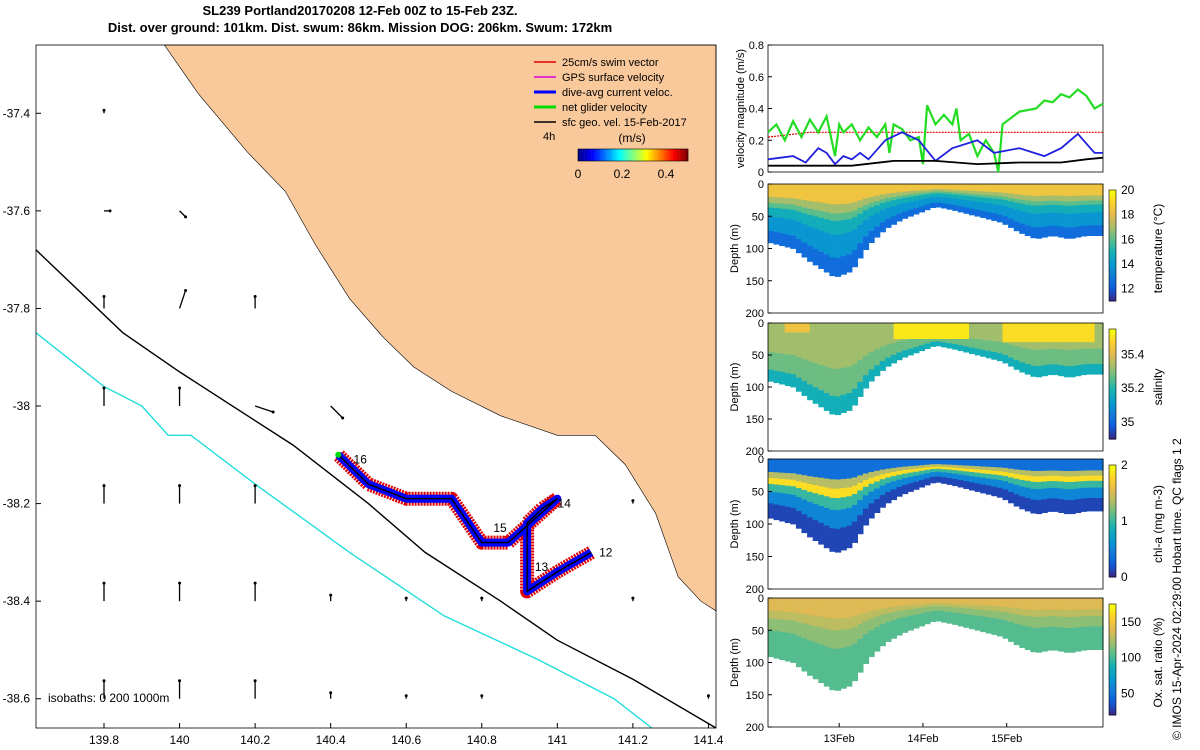 The height and width of the screenshot is (750, 1200). Describe the element at coordinates (756, 46) in the screenshot. I see `vel-ytick-label-4: 0.8` at that location.